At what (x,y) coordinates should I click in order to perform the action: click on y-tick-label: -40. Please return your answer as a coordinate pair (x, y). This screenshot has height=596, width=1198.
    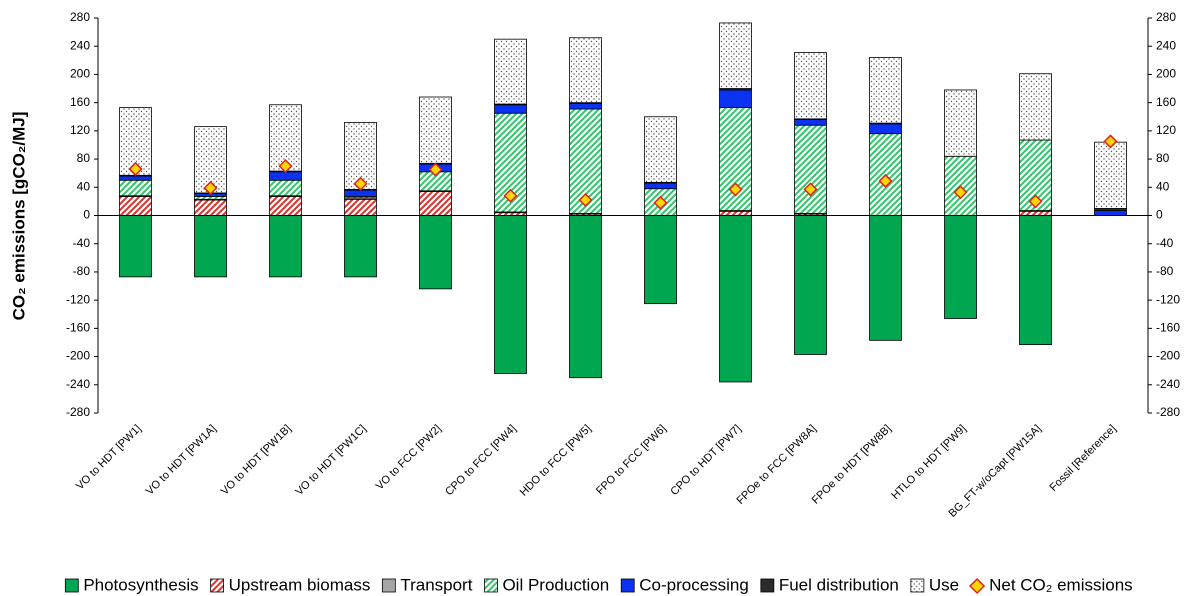
    Looking at the image, I should click on (82, 243).